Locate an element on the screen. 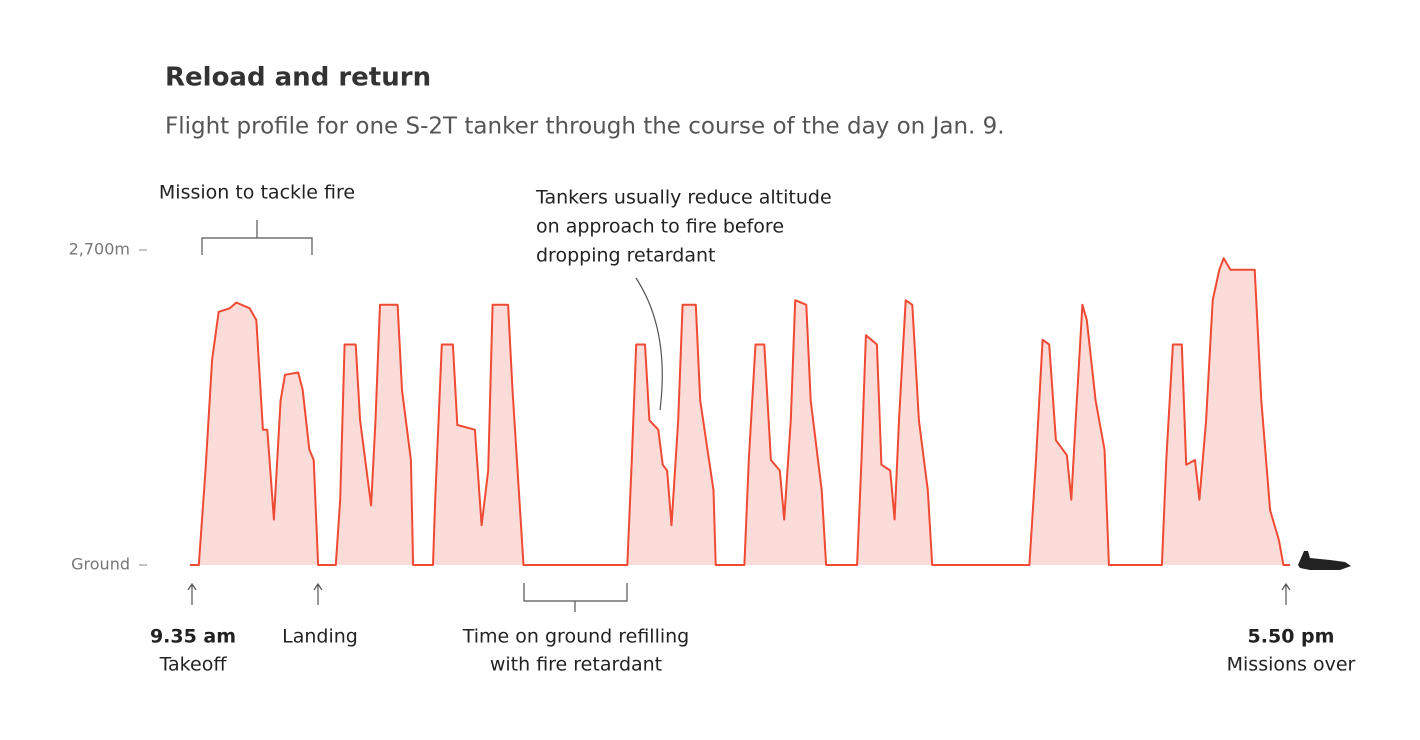 This screenshot has height=740, width=1420. chart-title: Reload and return is located at coordinates (298, 78).